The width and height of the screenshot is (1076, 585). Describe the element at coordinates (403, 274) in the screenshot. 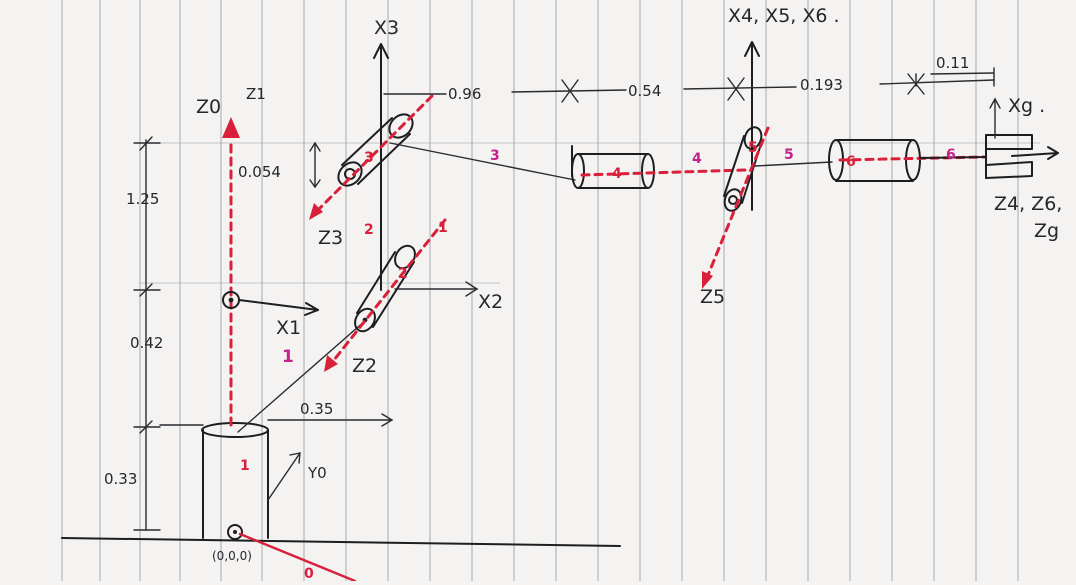

I see `joint-num-2-red: 2` at that location.